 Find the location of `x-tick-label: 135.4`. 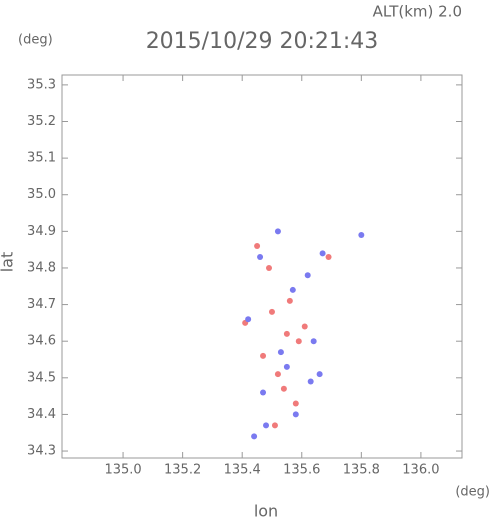

x-tick-label: 135.4 is located at coordinates (242, 470).